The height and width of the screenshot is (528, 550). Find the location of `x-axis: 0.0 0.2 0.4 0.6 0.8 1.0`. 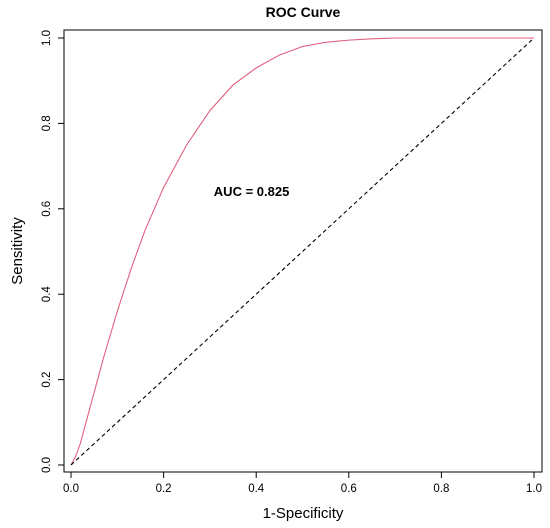

x-axis: 0.0 0.2 0.4 0.6 0.8 1.0 is located at coordinates (302, 483).